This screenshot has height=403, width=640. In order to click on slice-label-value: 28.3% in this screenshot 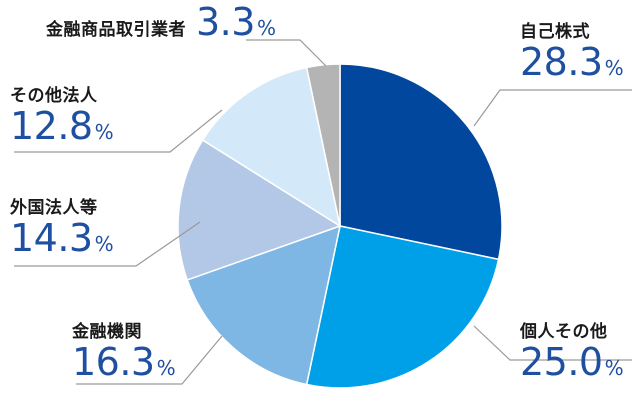, I will do `click(572, 62)`.